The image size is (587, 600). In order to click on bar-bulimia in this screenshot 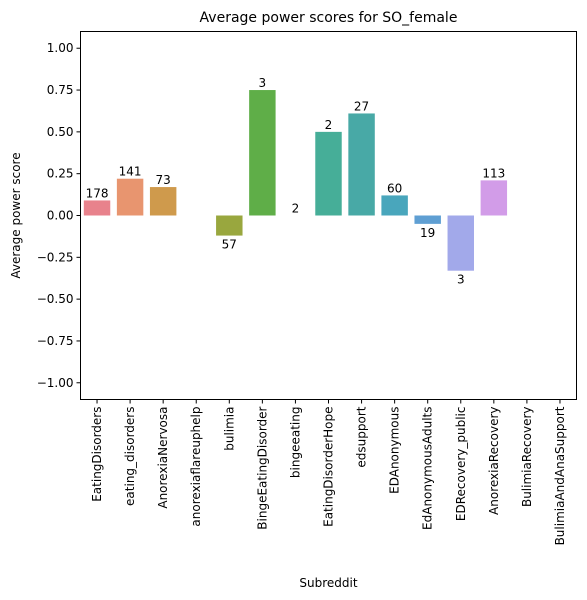, I will do `click(229, 225)`.